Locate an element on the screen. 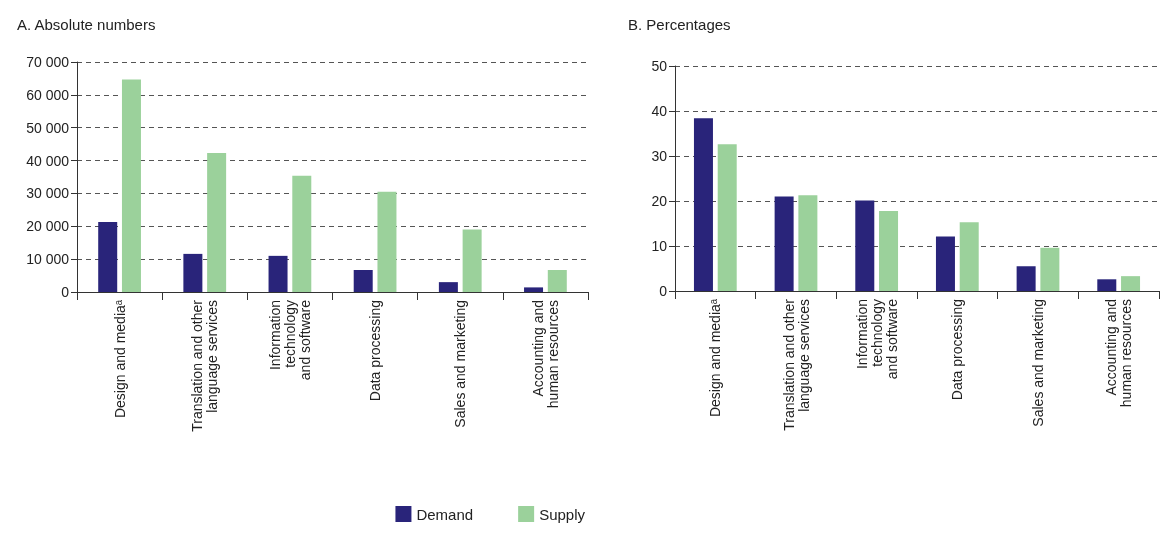 Image resolution: width=1161 pixels, height=533 pixels. y-tick-label: 20 is located at coordinates (659, 201).